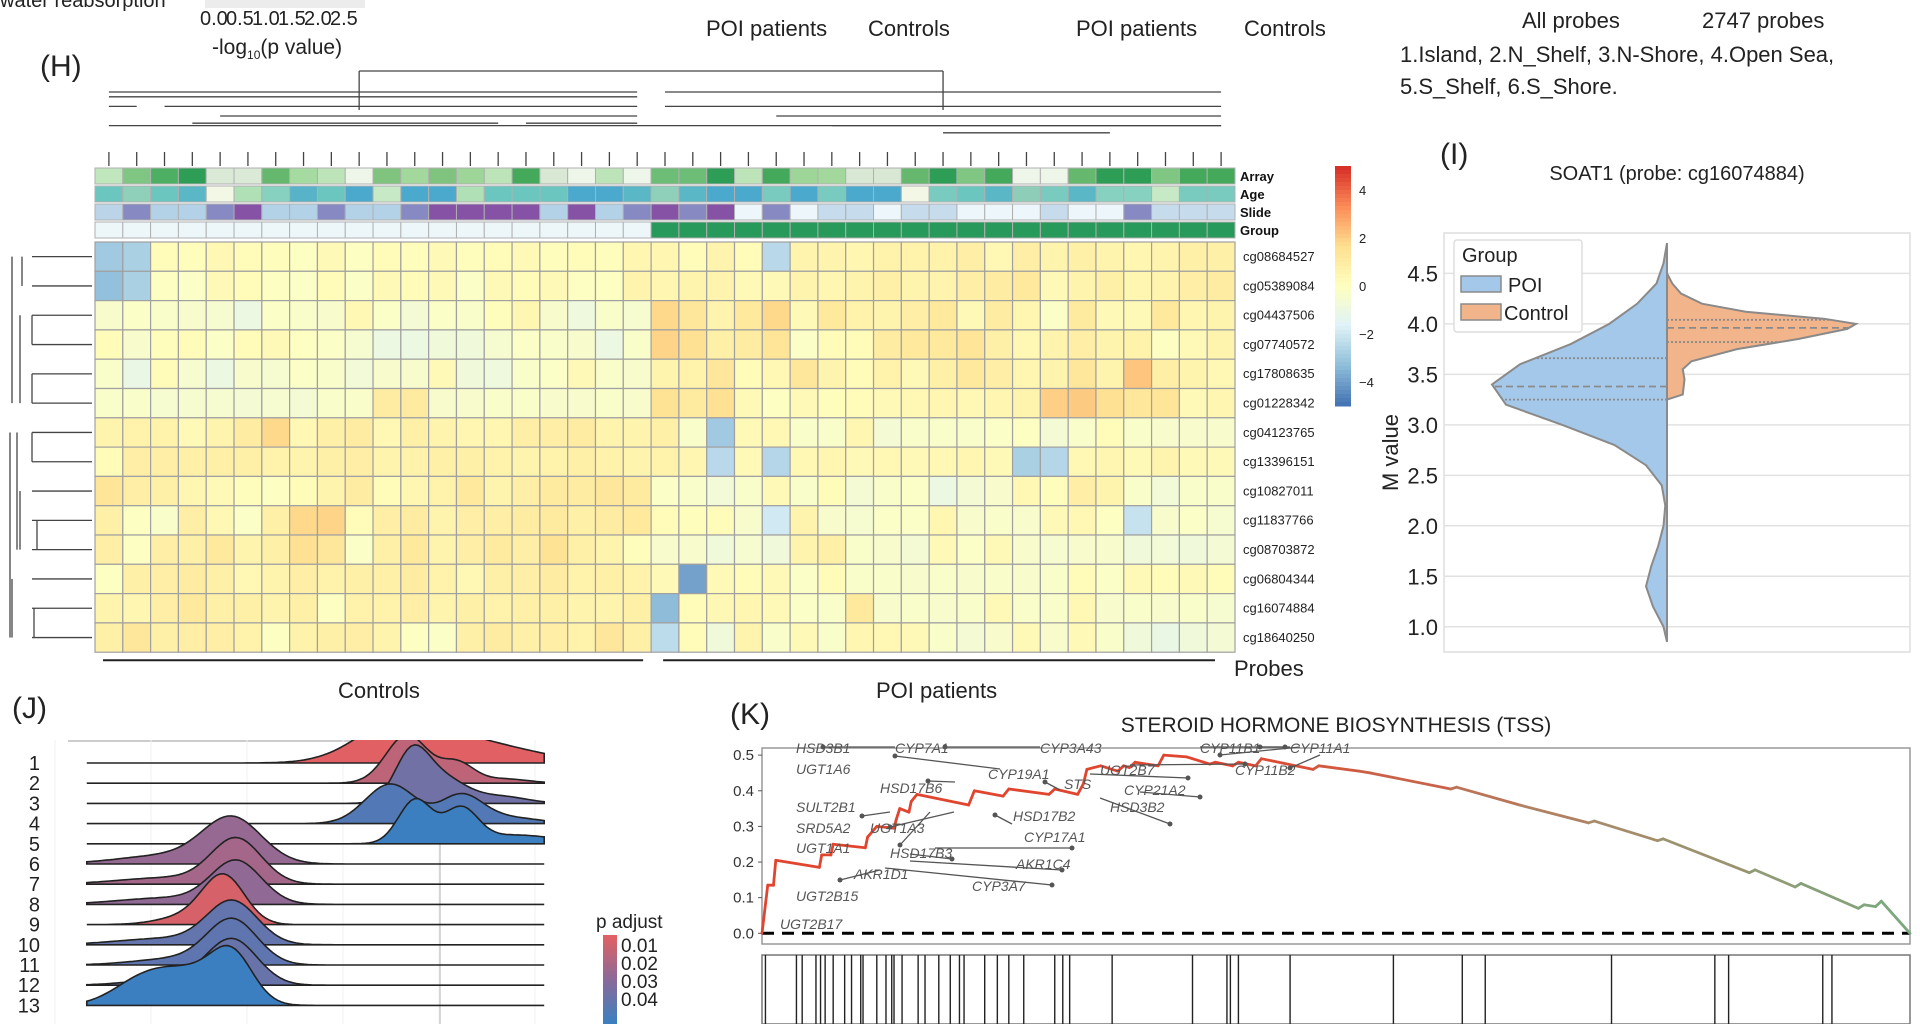  Describe the element at coordinates (827, 896) in the screenshot. I see `gene-label: UGT2B15` at that location.